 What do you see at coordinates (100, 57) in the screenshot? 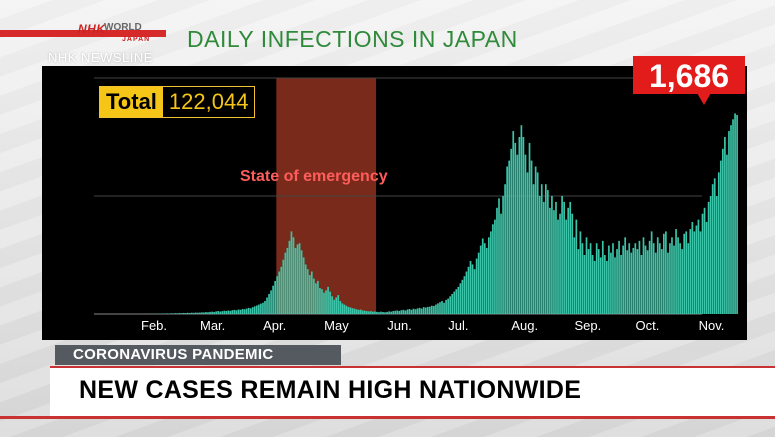
I see `newsline-watermark: NHK NEWSLINE` at bounding box center [100, 57].